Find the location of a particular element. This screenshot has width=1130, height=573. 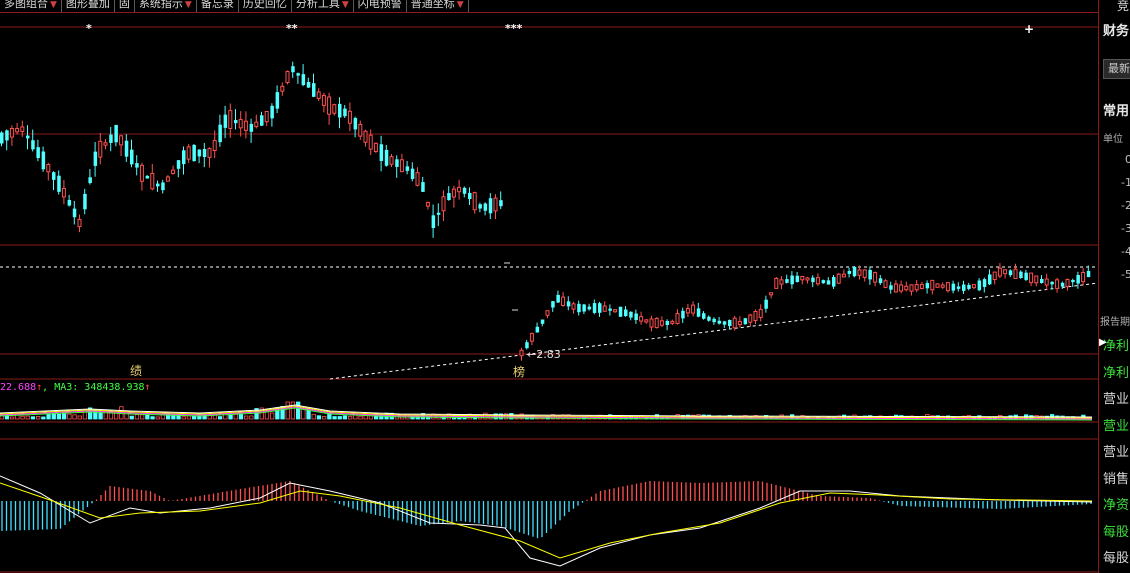

finance-row-5: 销售 is located at coordinates (1116, 479).